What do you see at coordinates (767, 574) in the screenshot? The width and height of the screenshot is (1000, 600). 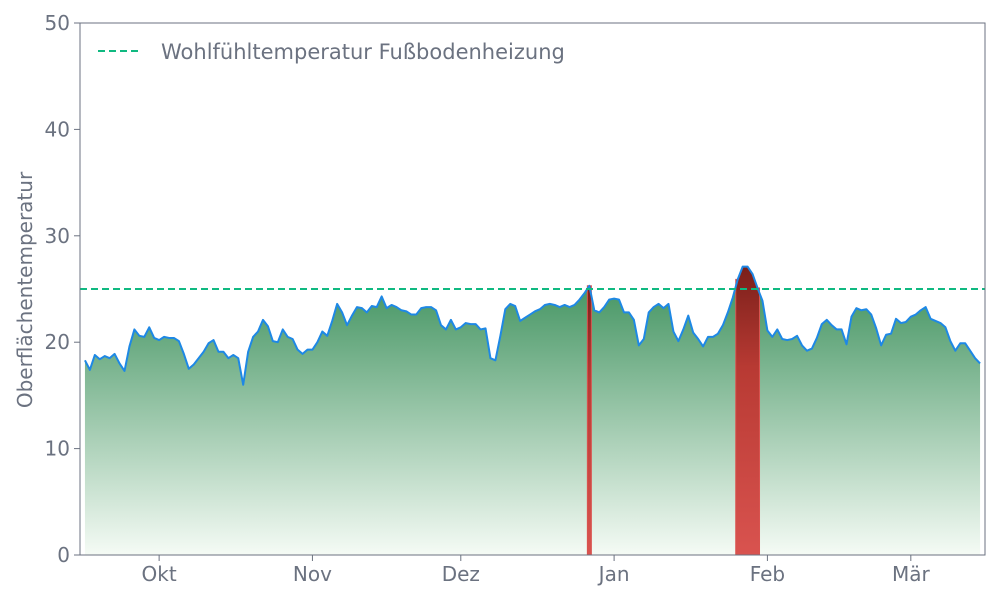 I see `x-tick-label: Feb` at bounding box center [767, 574].